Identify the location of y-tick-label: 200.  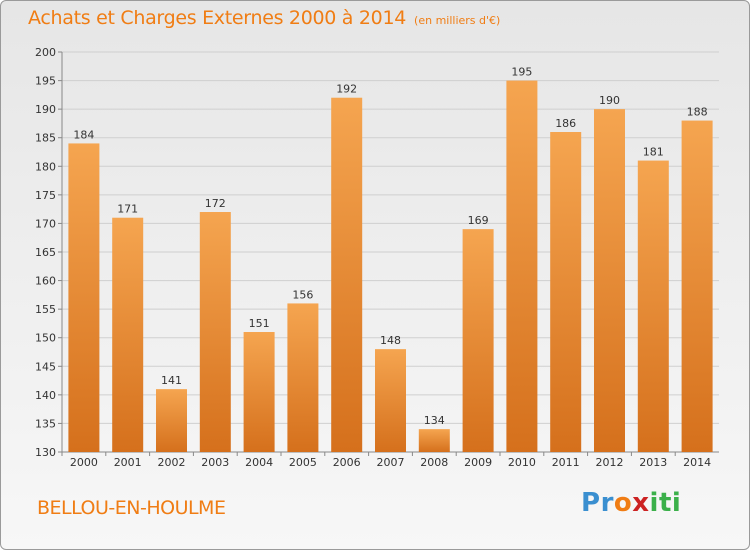
(45, 52).